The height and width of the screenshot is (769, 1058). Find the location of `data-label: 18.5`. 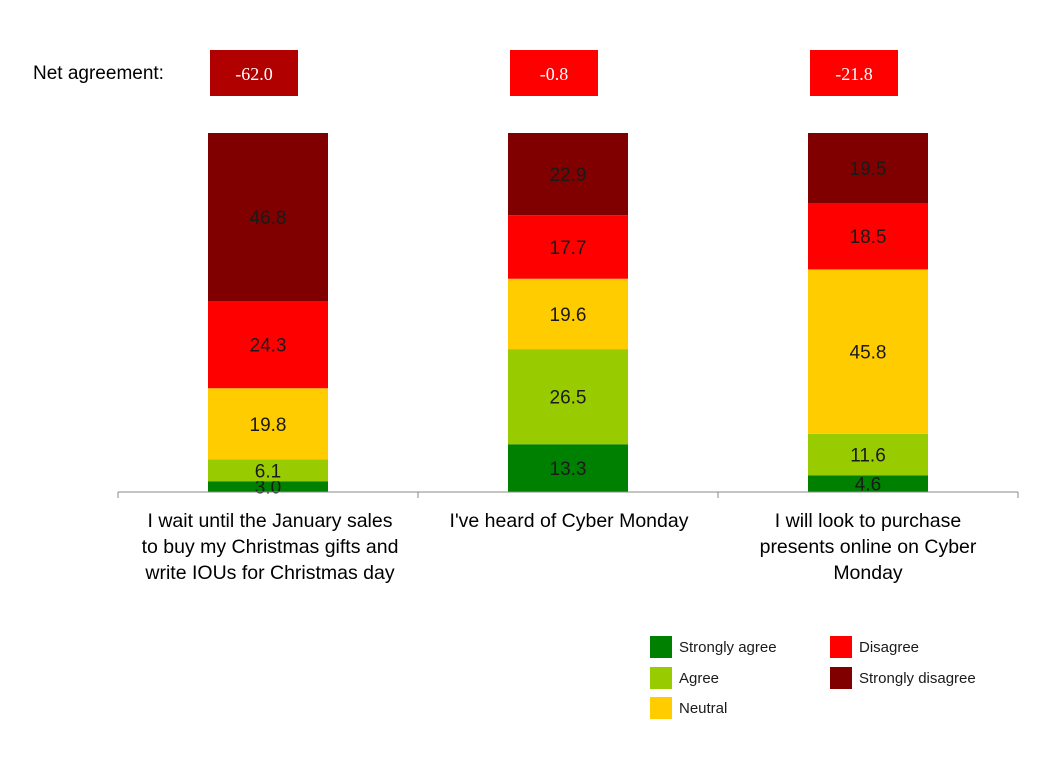

data-label: 18.5 is located at coordinates (868, 237).